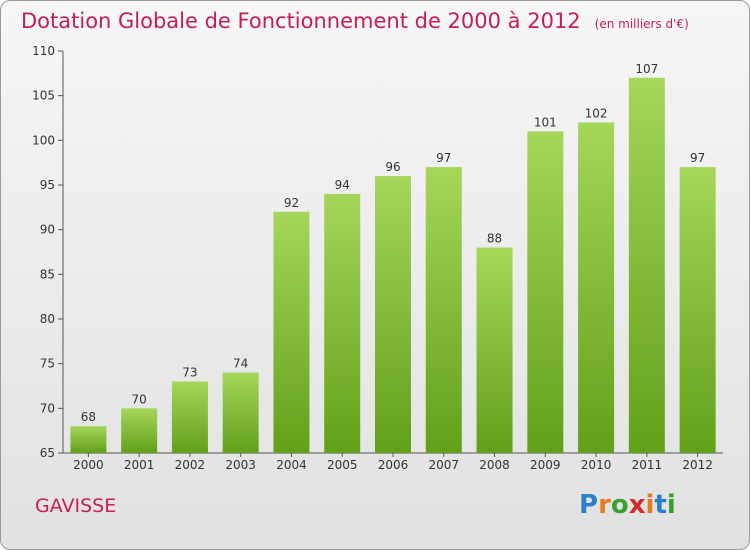 This screenshot has width=750, height=550. What do you see at coordinates (545, 122) in the screenshot?
I see `bar-value-label: 101` at bounding box center [545, 122].